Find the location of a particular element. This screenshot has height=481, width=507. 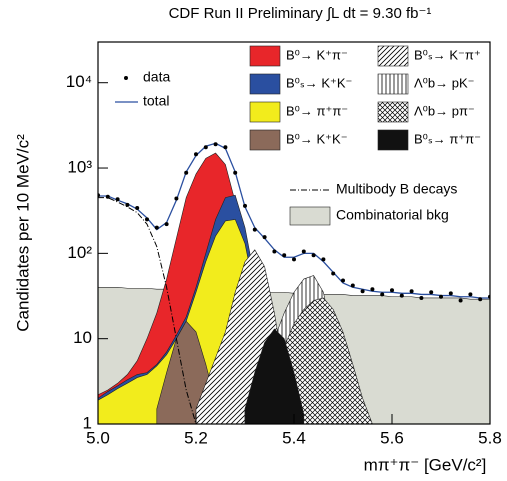

chart-title: CDF Run II Preliminary ∫L dt = 9.30 fb⁻¹ is located at coordinates (300, 13).